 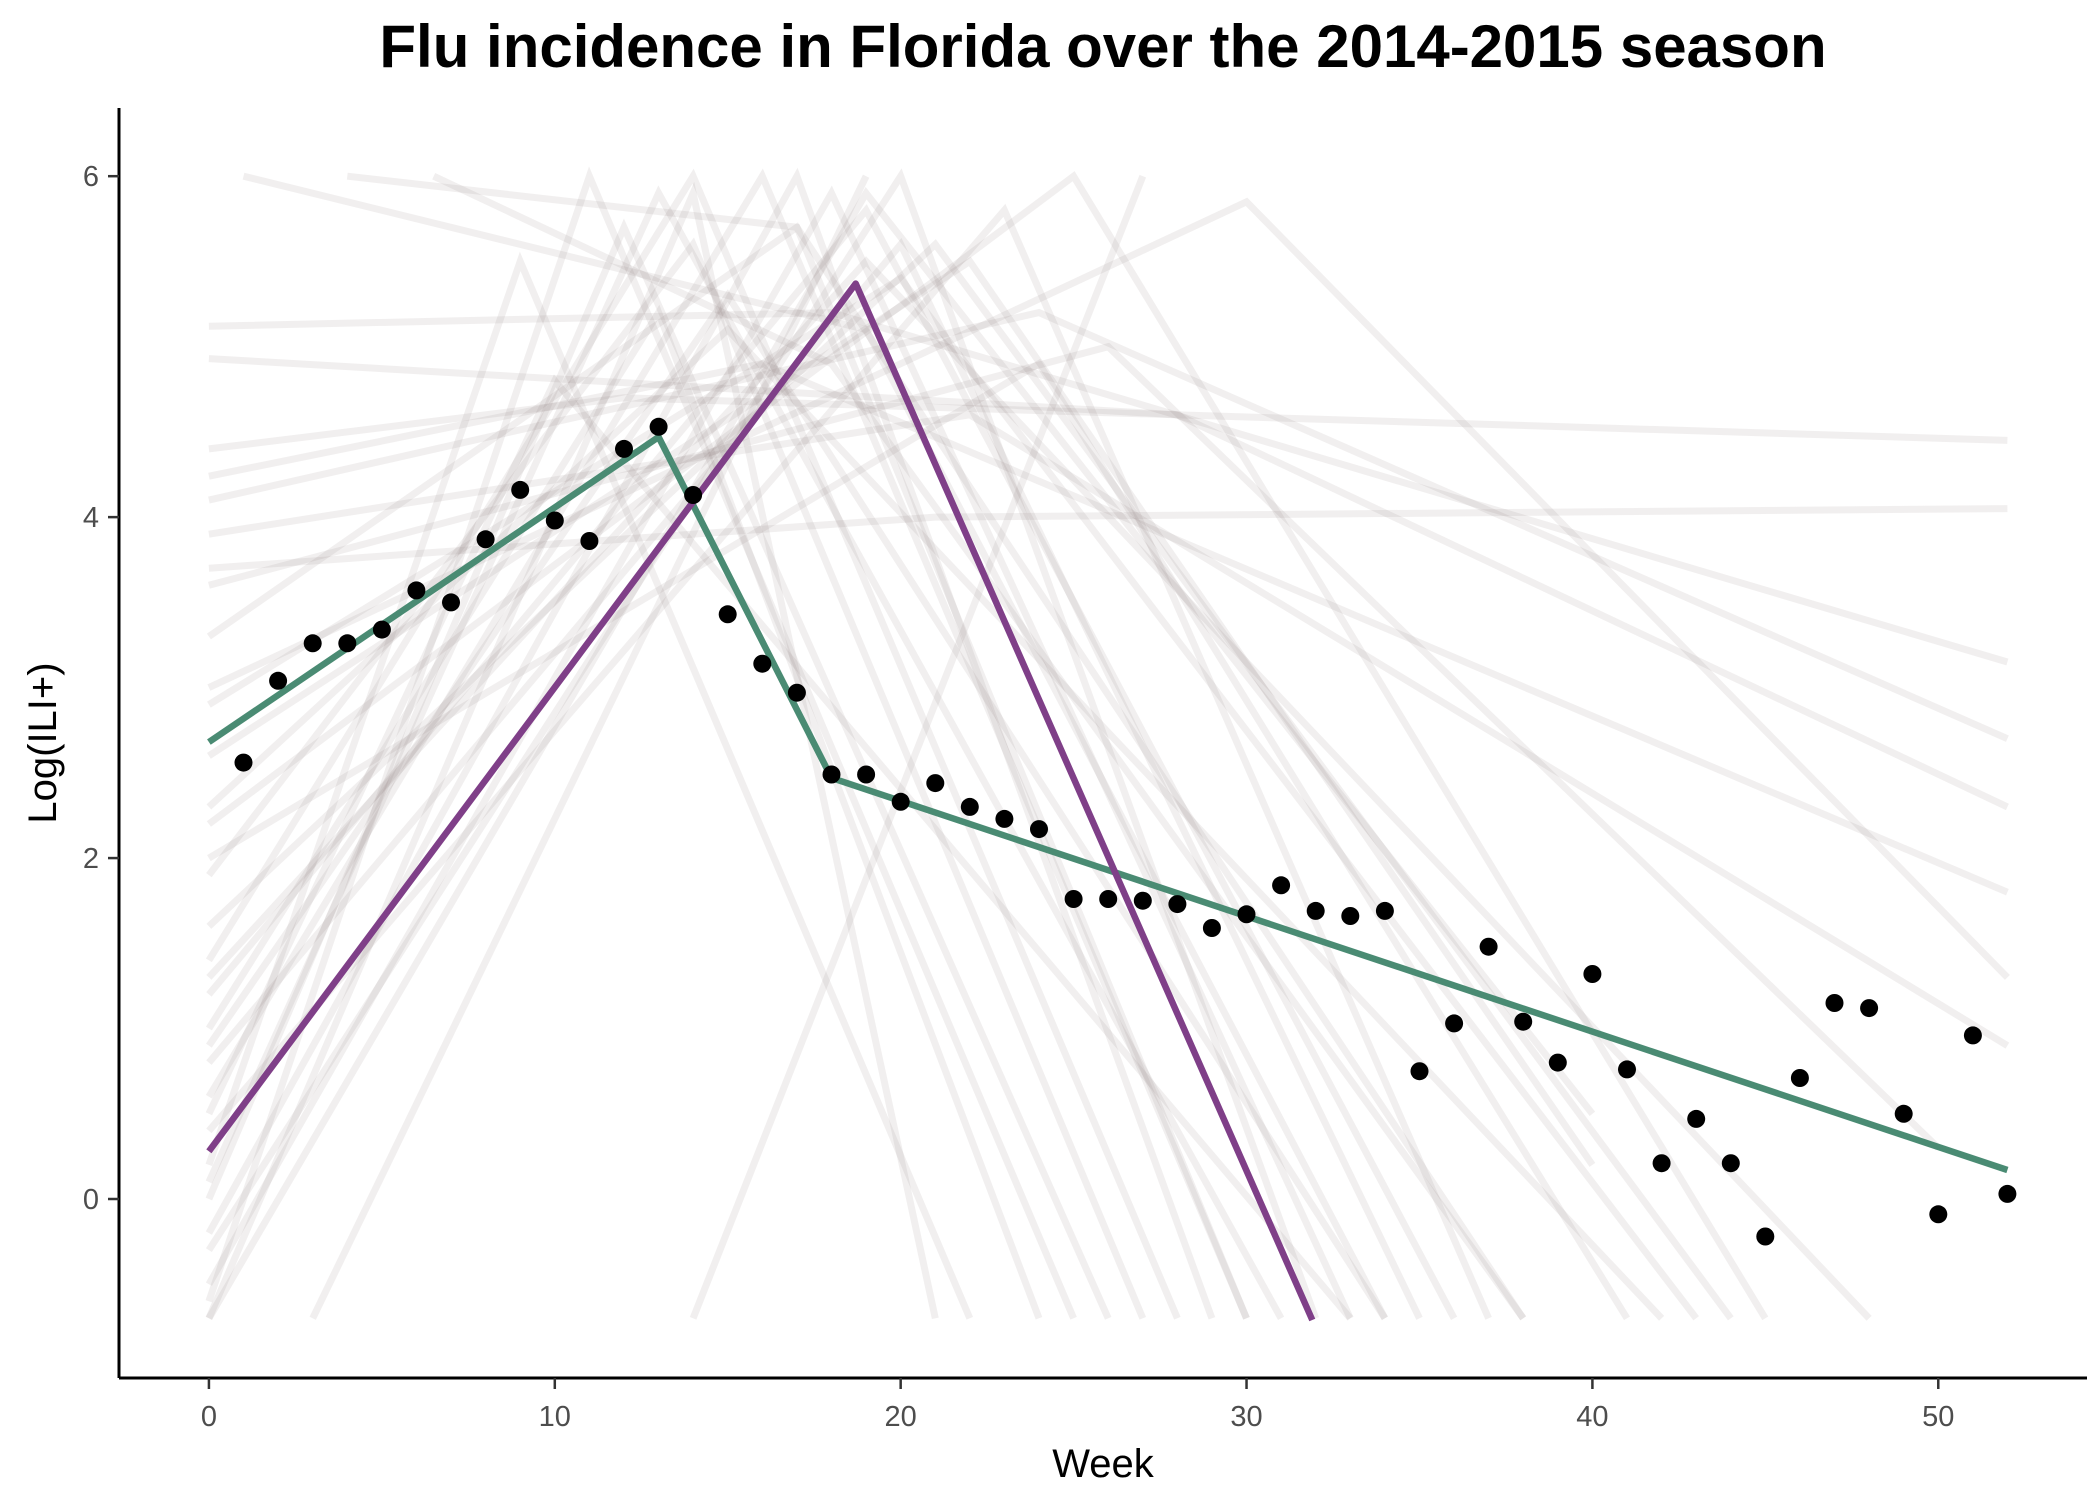 I want to click on y-tick-label: 4, so click(x=91, y=518).